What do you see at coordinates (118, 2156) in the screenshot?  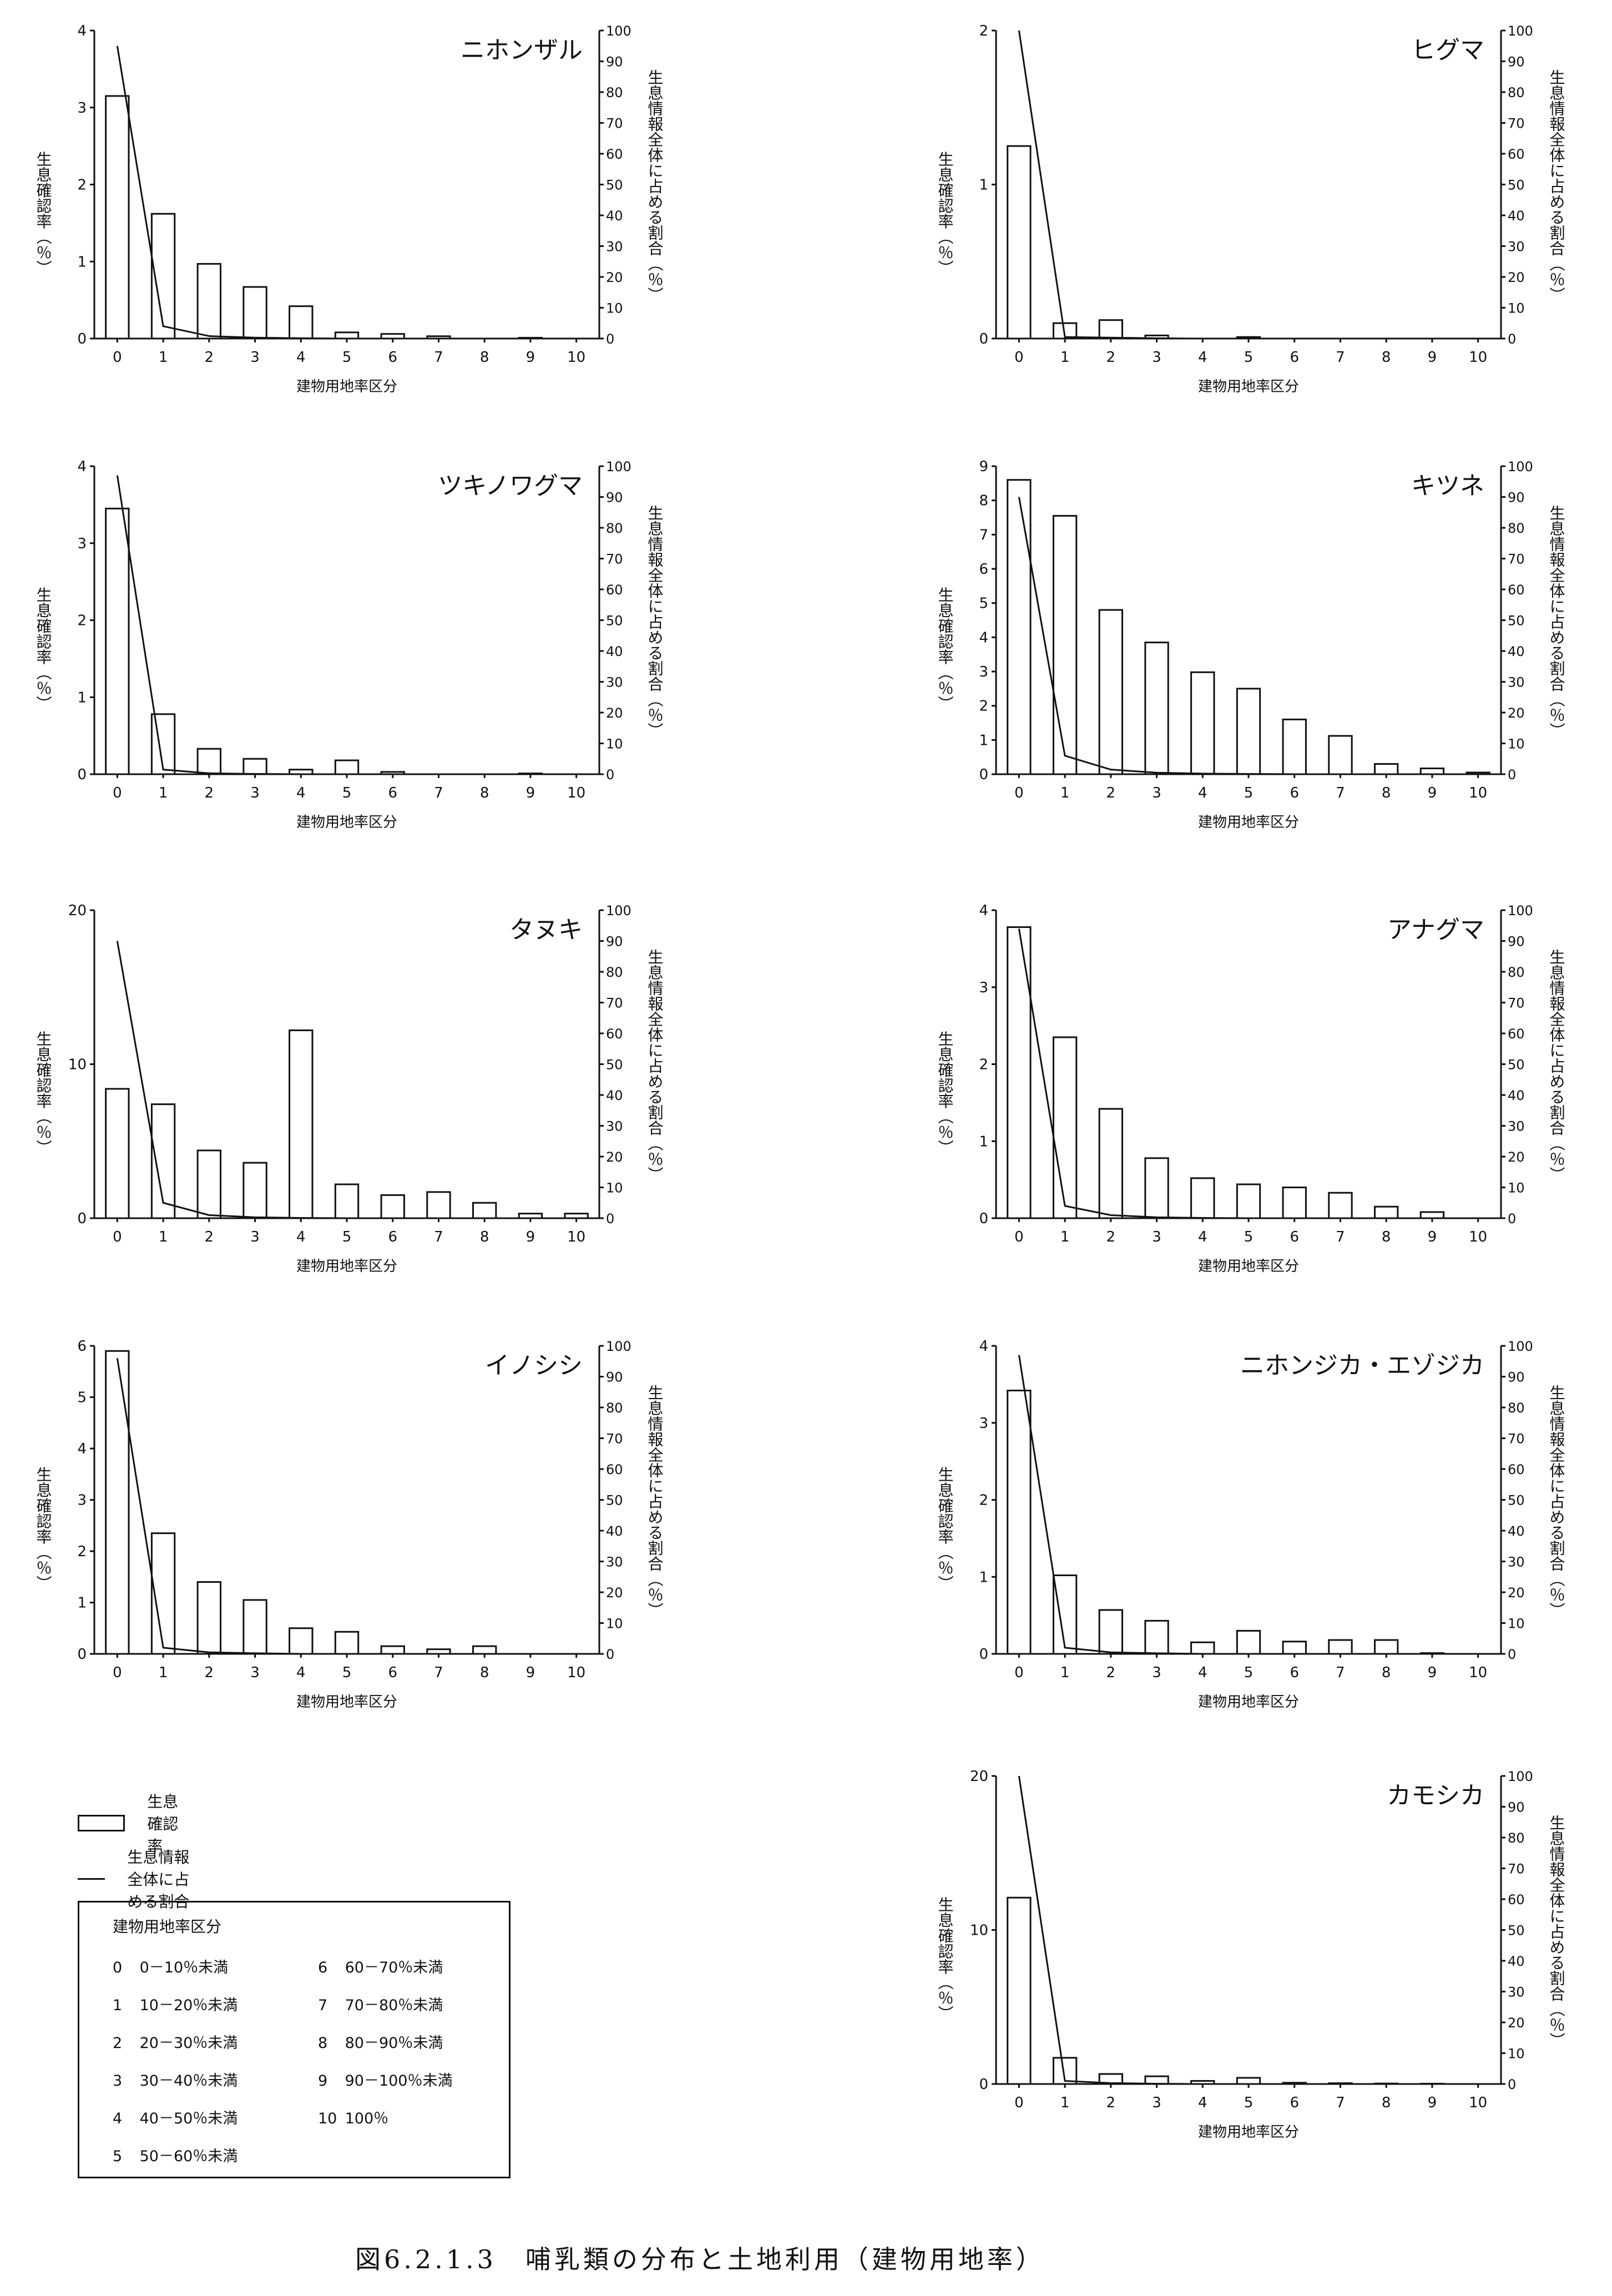 I see `category-code: 5` at bounding box center [118, 2156].